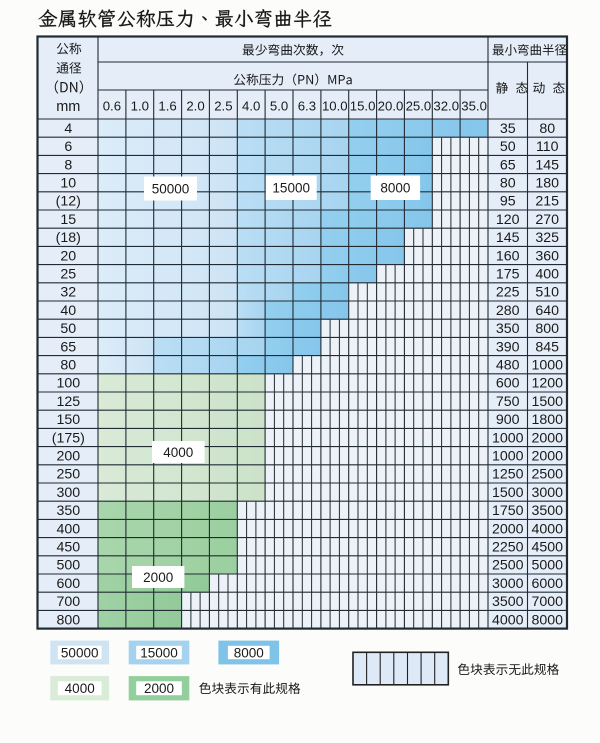 The height and width of the screenshot is (743, 600). What do you see at coordinates (508, 220) in the screenshot?
I see `svg-text: 120` at bounding box center [508, 220].